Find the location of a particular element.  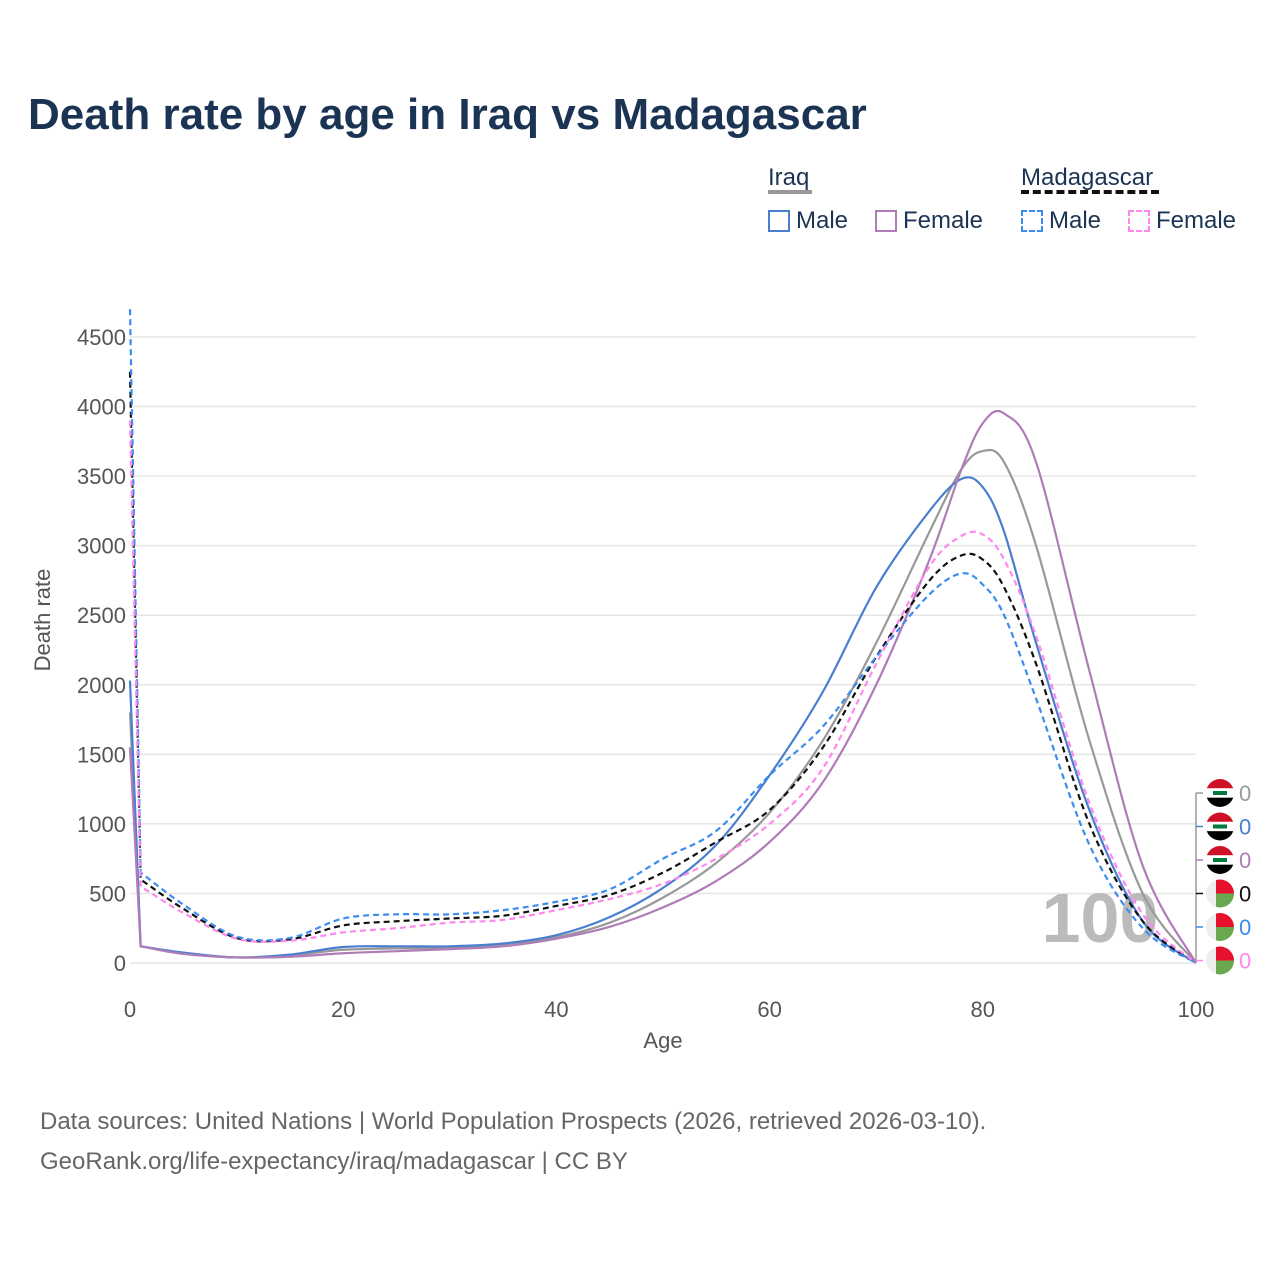

legend-group-iraq: Iraq is located at coordinates (790, 179).